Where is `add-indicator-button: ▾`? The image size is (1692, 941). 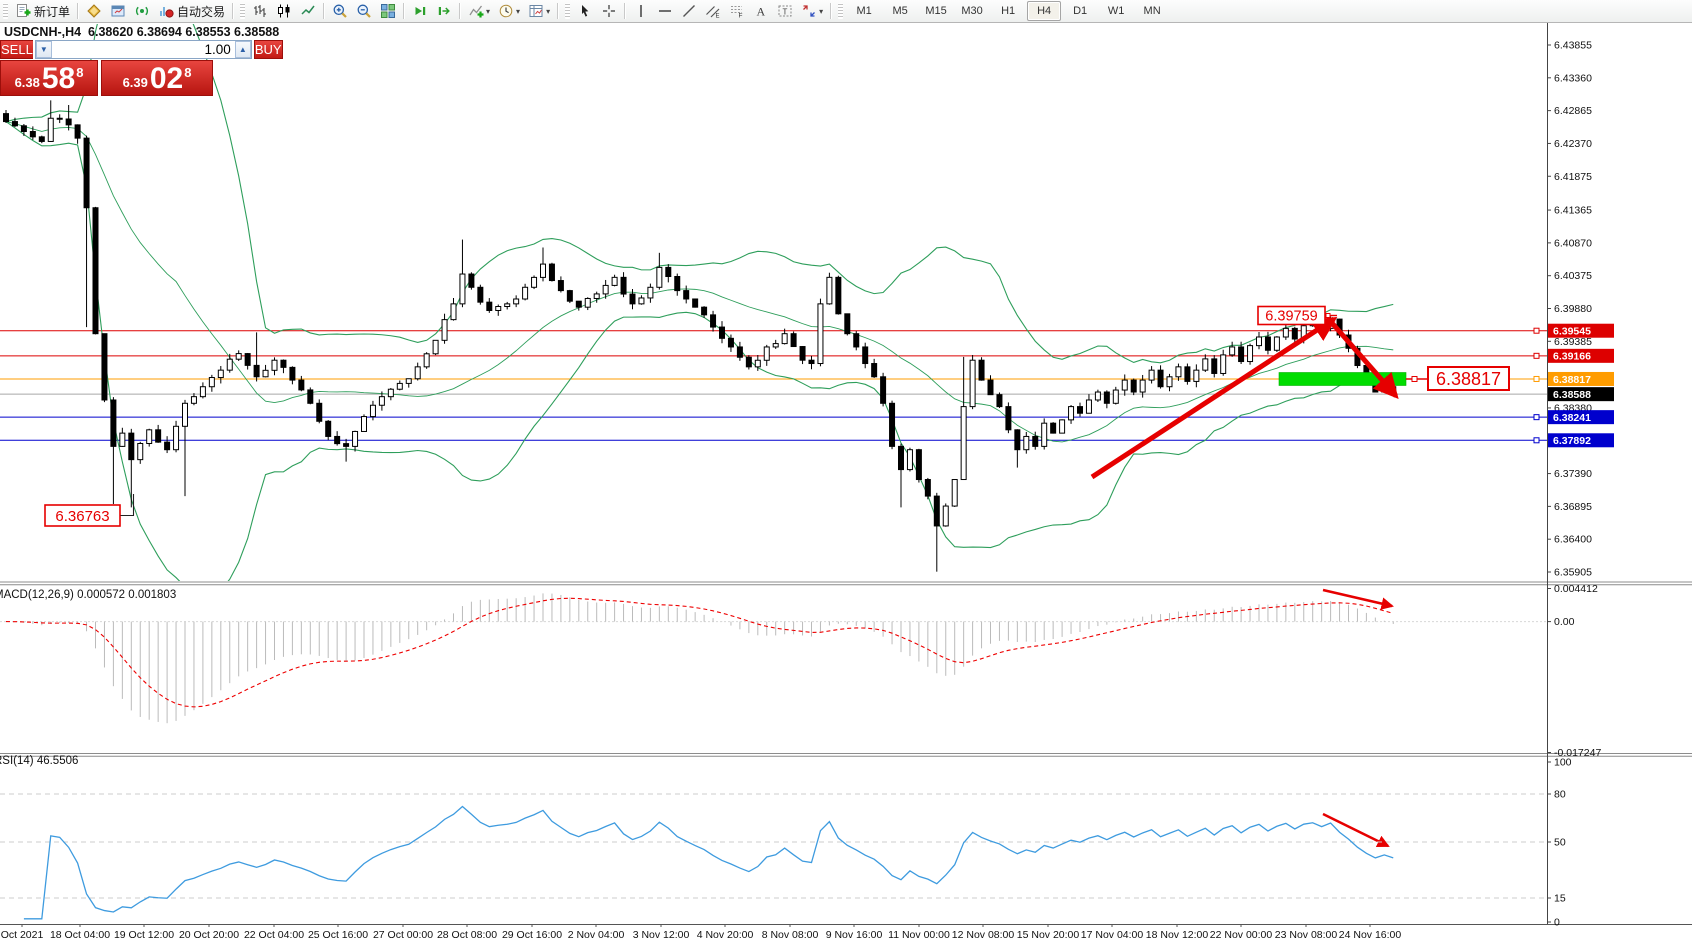 add-indicator-button: ▾ is located at coordinates (479, 11).